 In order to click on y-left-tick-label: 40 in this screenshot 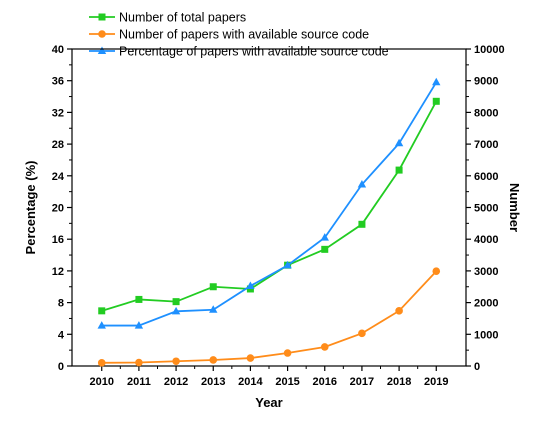, I will do `click(58, 50)`.